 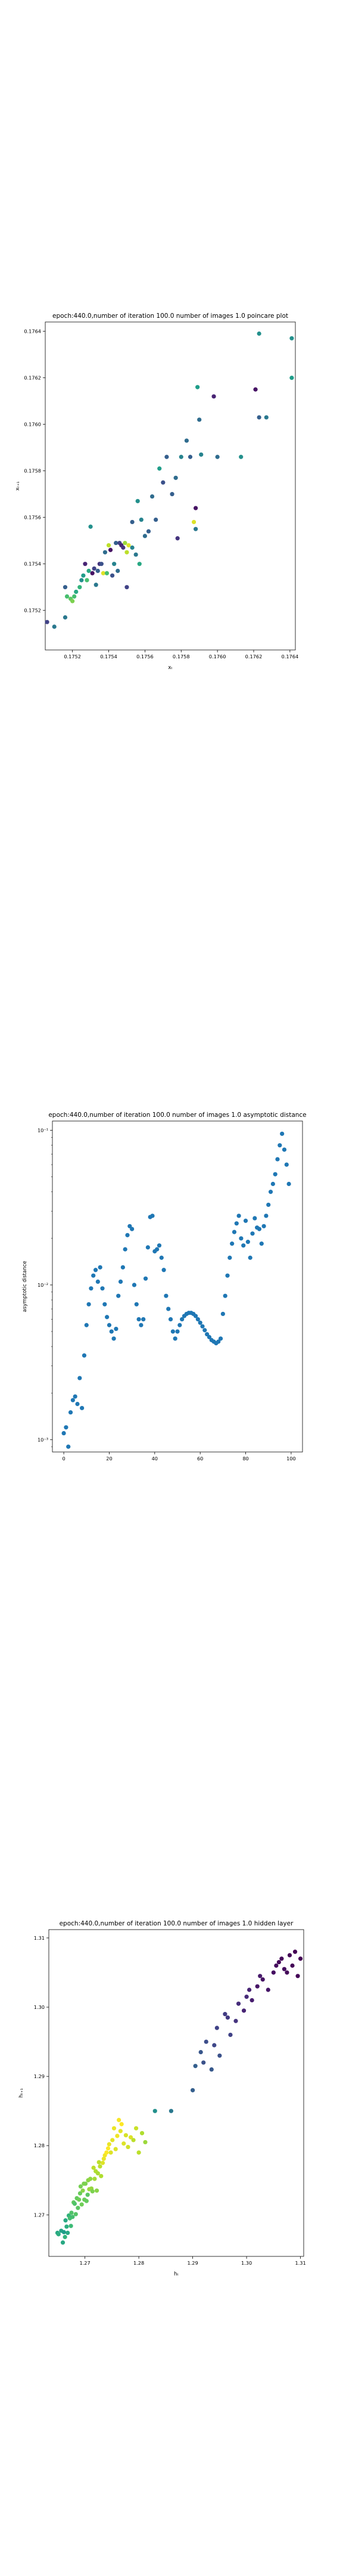 I want to click on x-tick-label: 0.1756, so click(x=145, y=657).